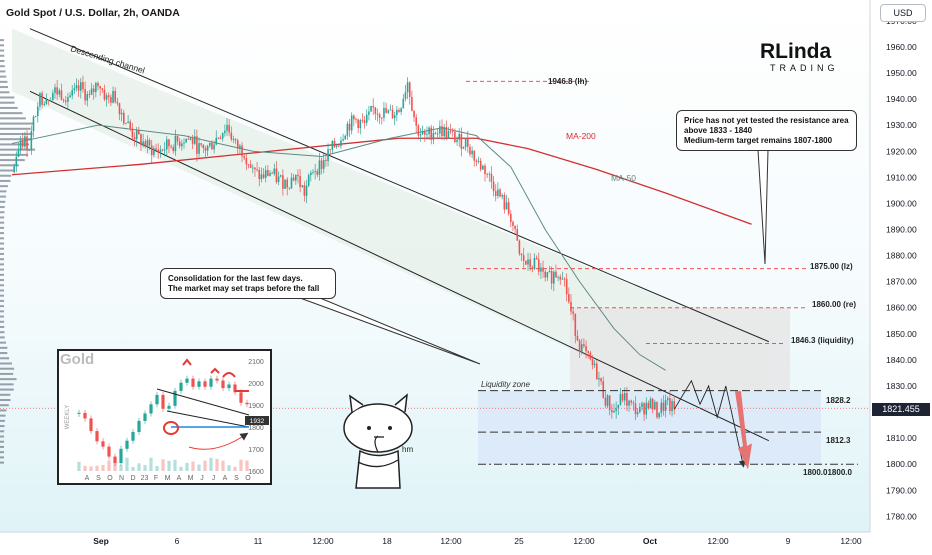 This screenshot has height=555, width=932. Describe the element at coordinates (407, 449) in the screenshot. I see `character-caption: hm` at that location.